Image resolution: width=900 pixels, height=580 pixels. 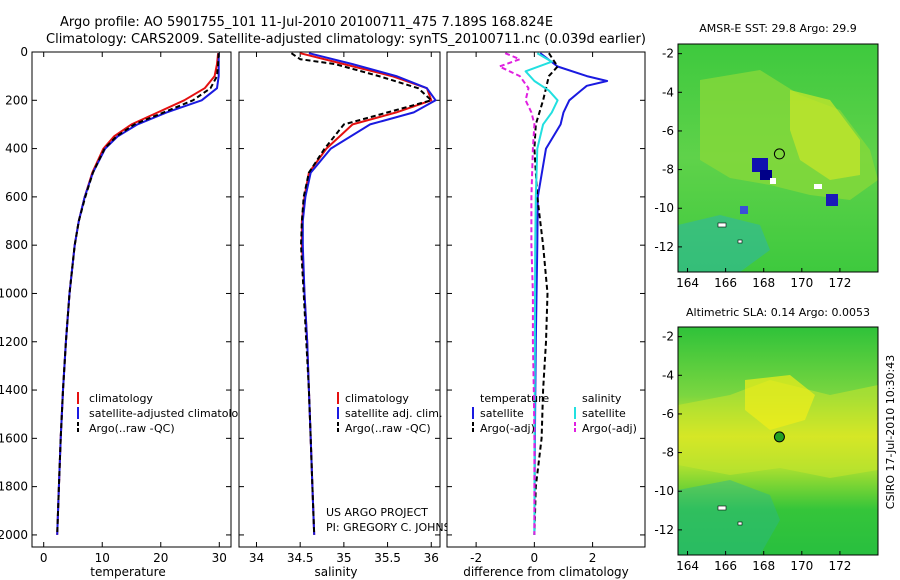 I want to click on x-tick-label: 166, so click(x=725, y=283).